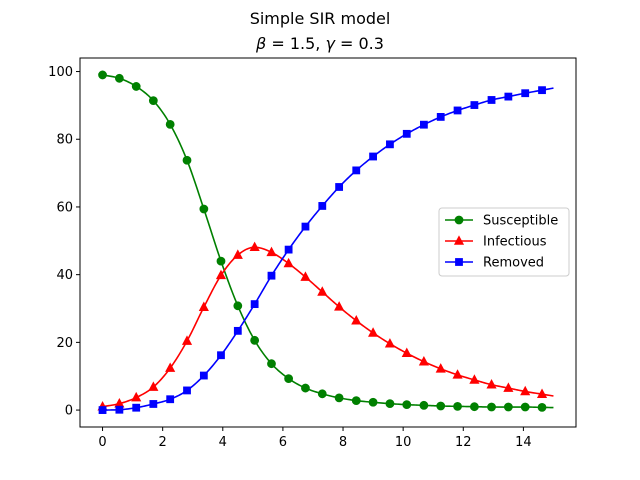 Image resolution: width=640 pixels, height=480 pixels. I want to click on legend-item-infectious: Infectious, so click(496, 242).